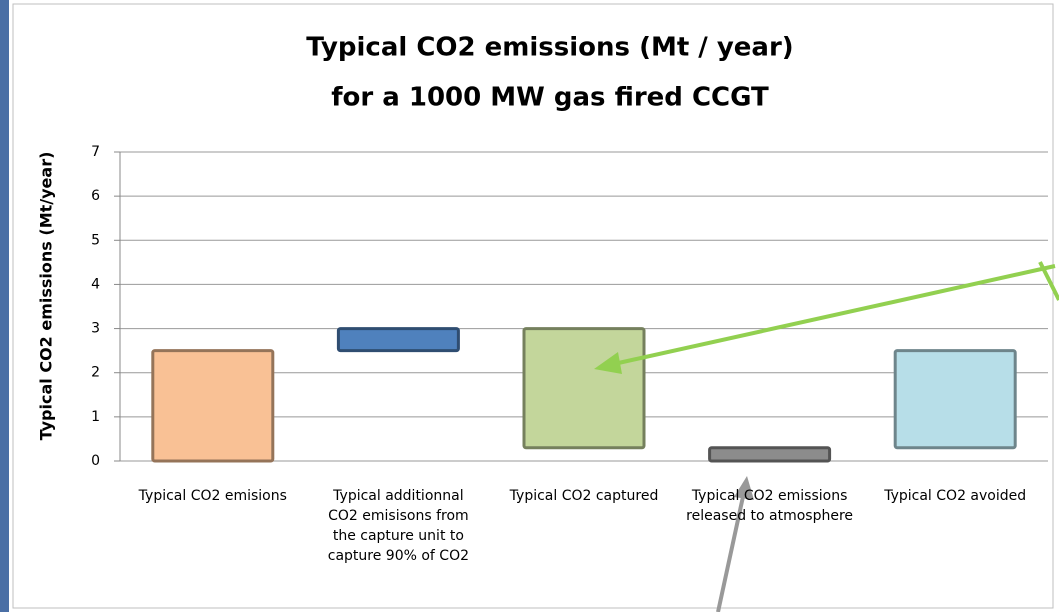 The width and height of the screenshot is (1059, 612). Describe the element at coordinates (95, 329) in the screenshot. I see `y-tick-label: 3` at that location.